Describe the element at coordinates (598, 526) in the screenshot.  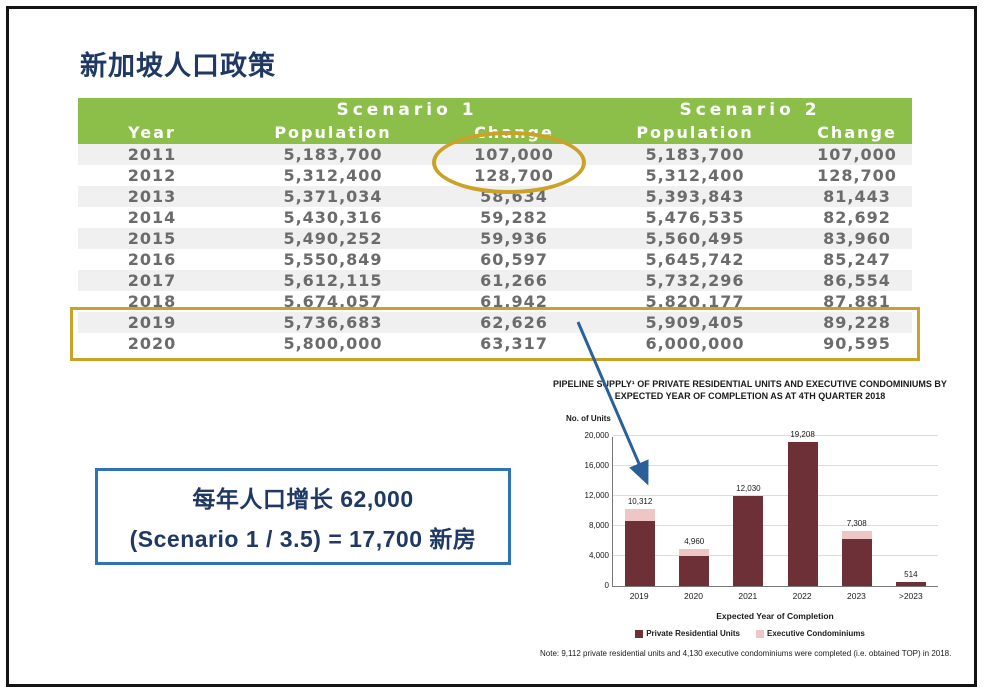
I see `y-tick-label: 8,000` at that location.